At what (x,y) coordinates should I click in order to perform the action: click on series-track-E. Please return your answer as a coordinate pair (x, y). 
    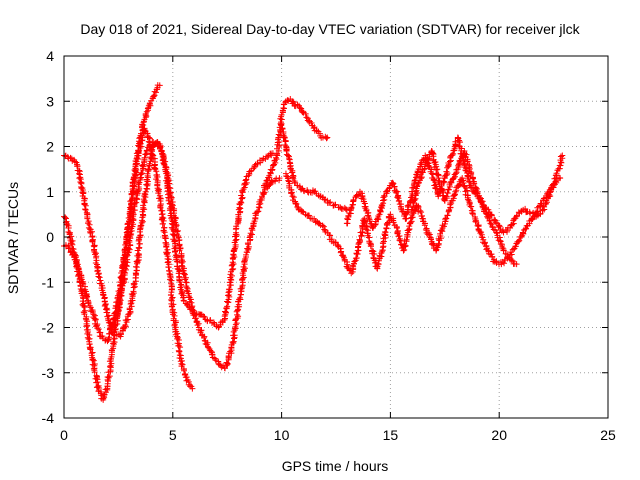
    Looking at the image, I should click on (296, 143).